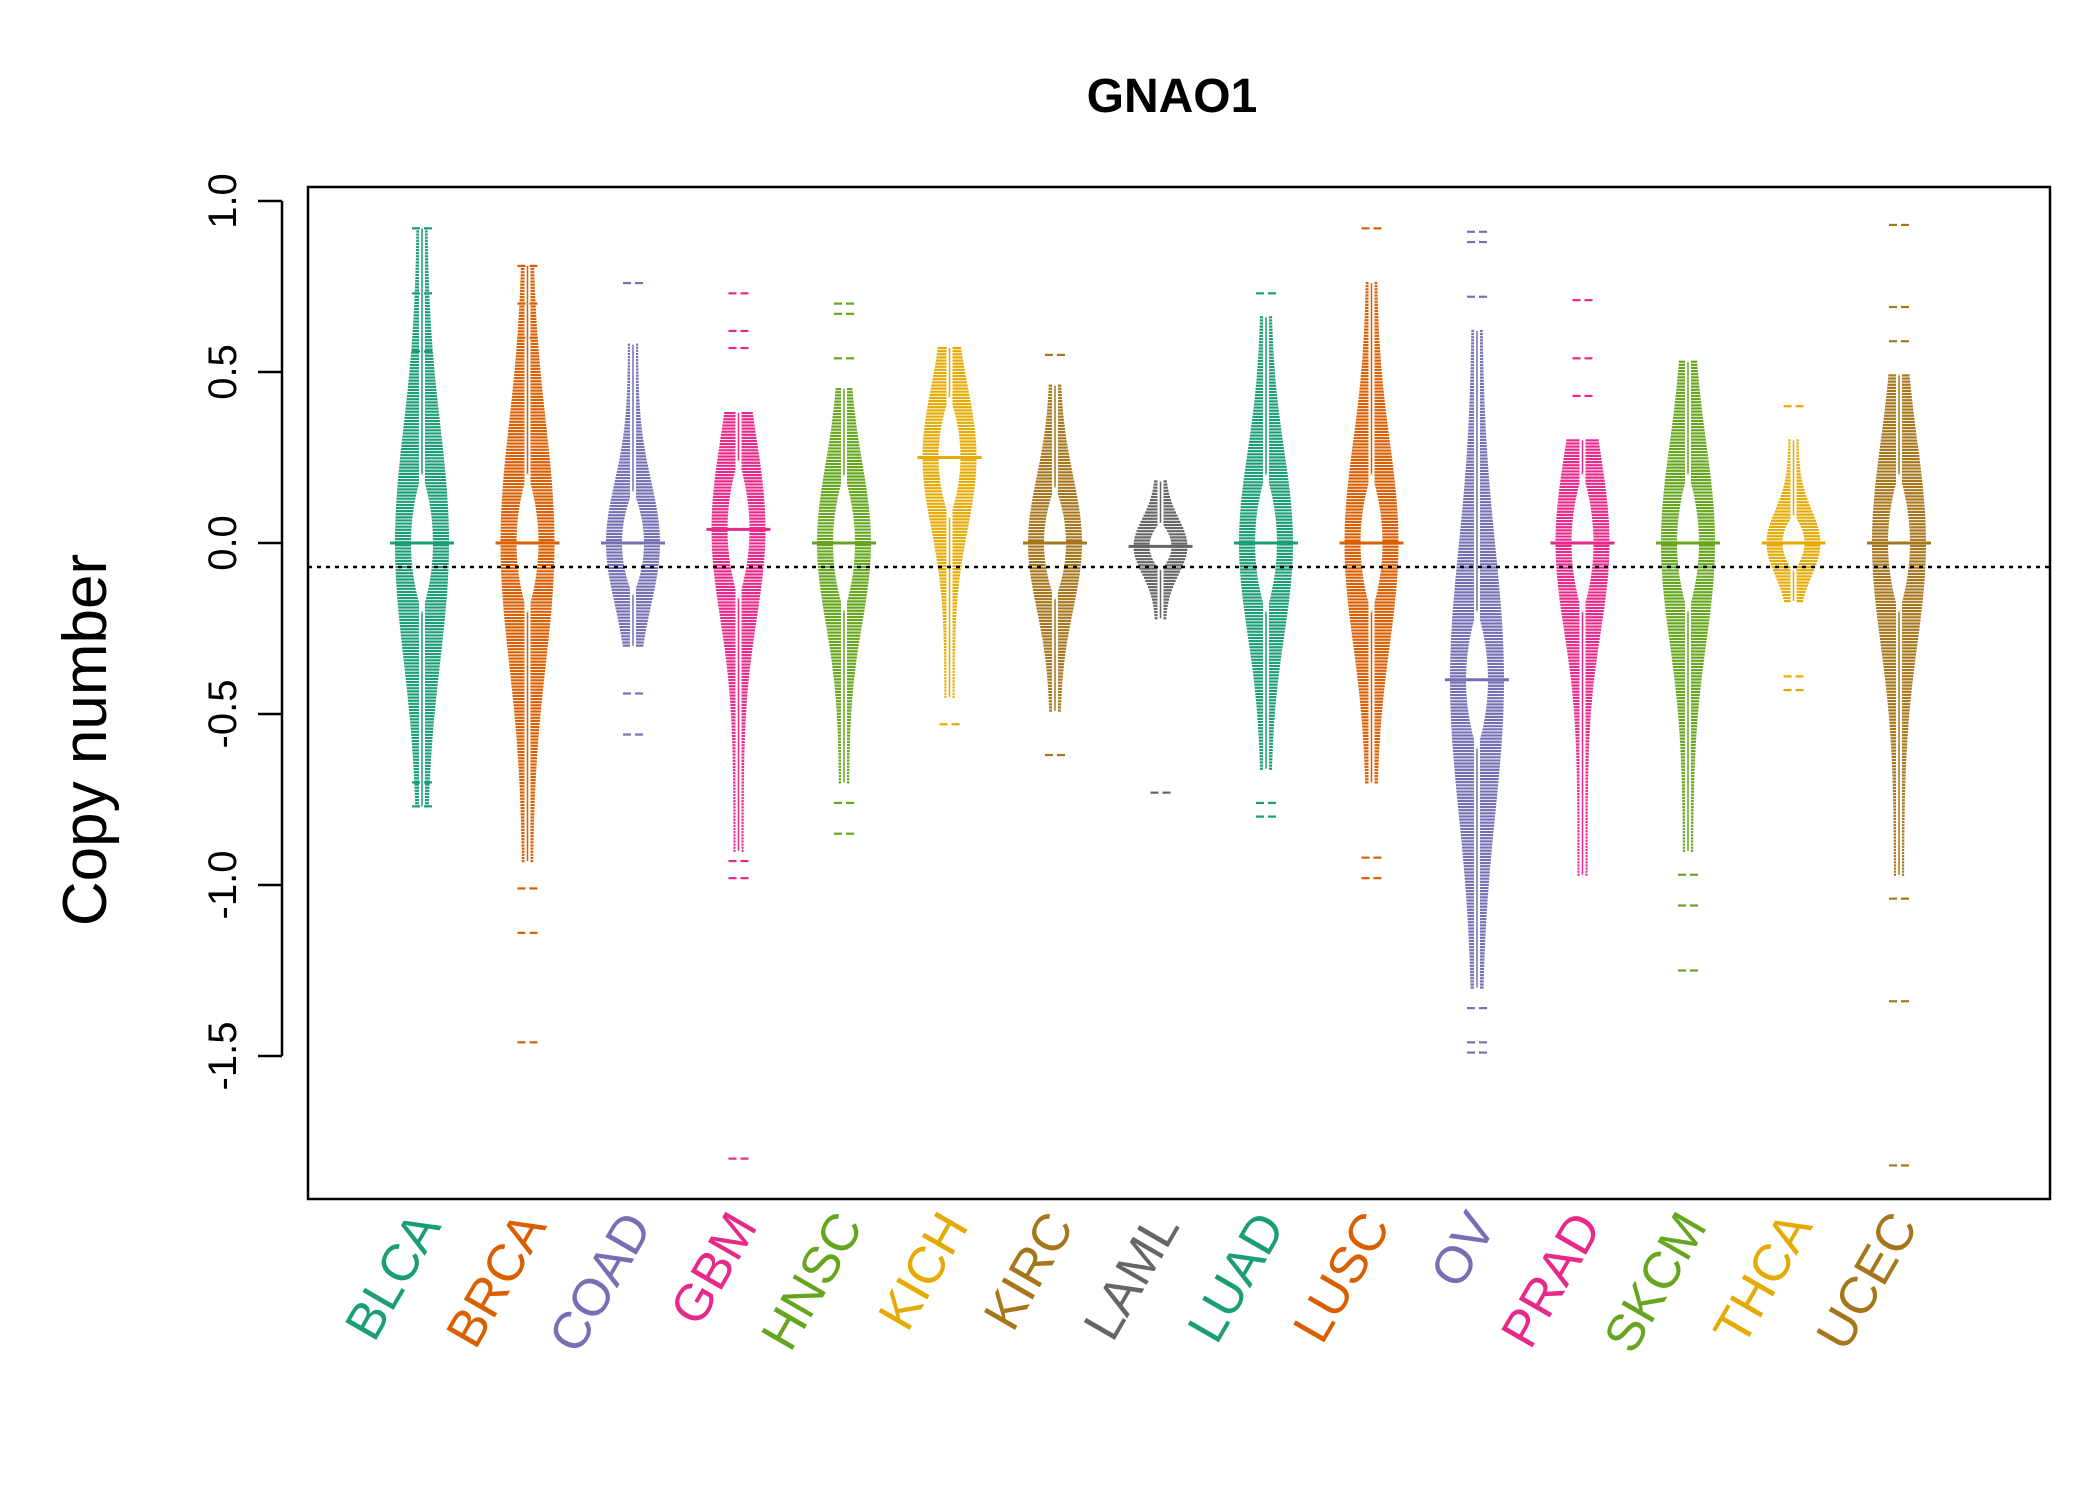 The image size is (2100, 1500). What do you see at coordinates (422, 517) in the screenshot?
I see `bean-blca` at bounding box center [422, 517].